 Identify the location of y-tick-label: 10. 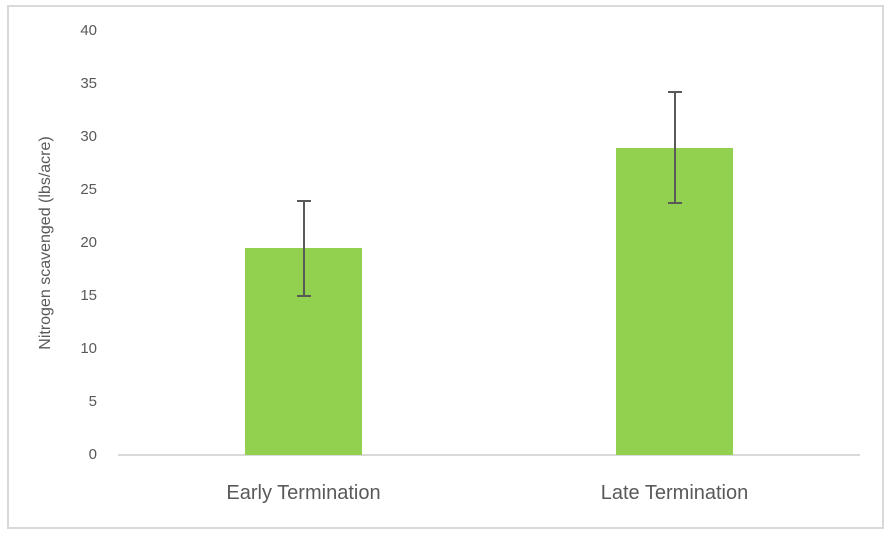
(88, 348).